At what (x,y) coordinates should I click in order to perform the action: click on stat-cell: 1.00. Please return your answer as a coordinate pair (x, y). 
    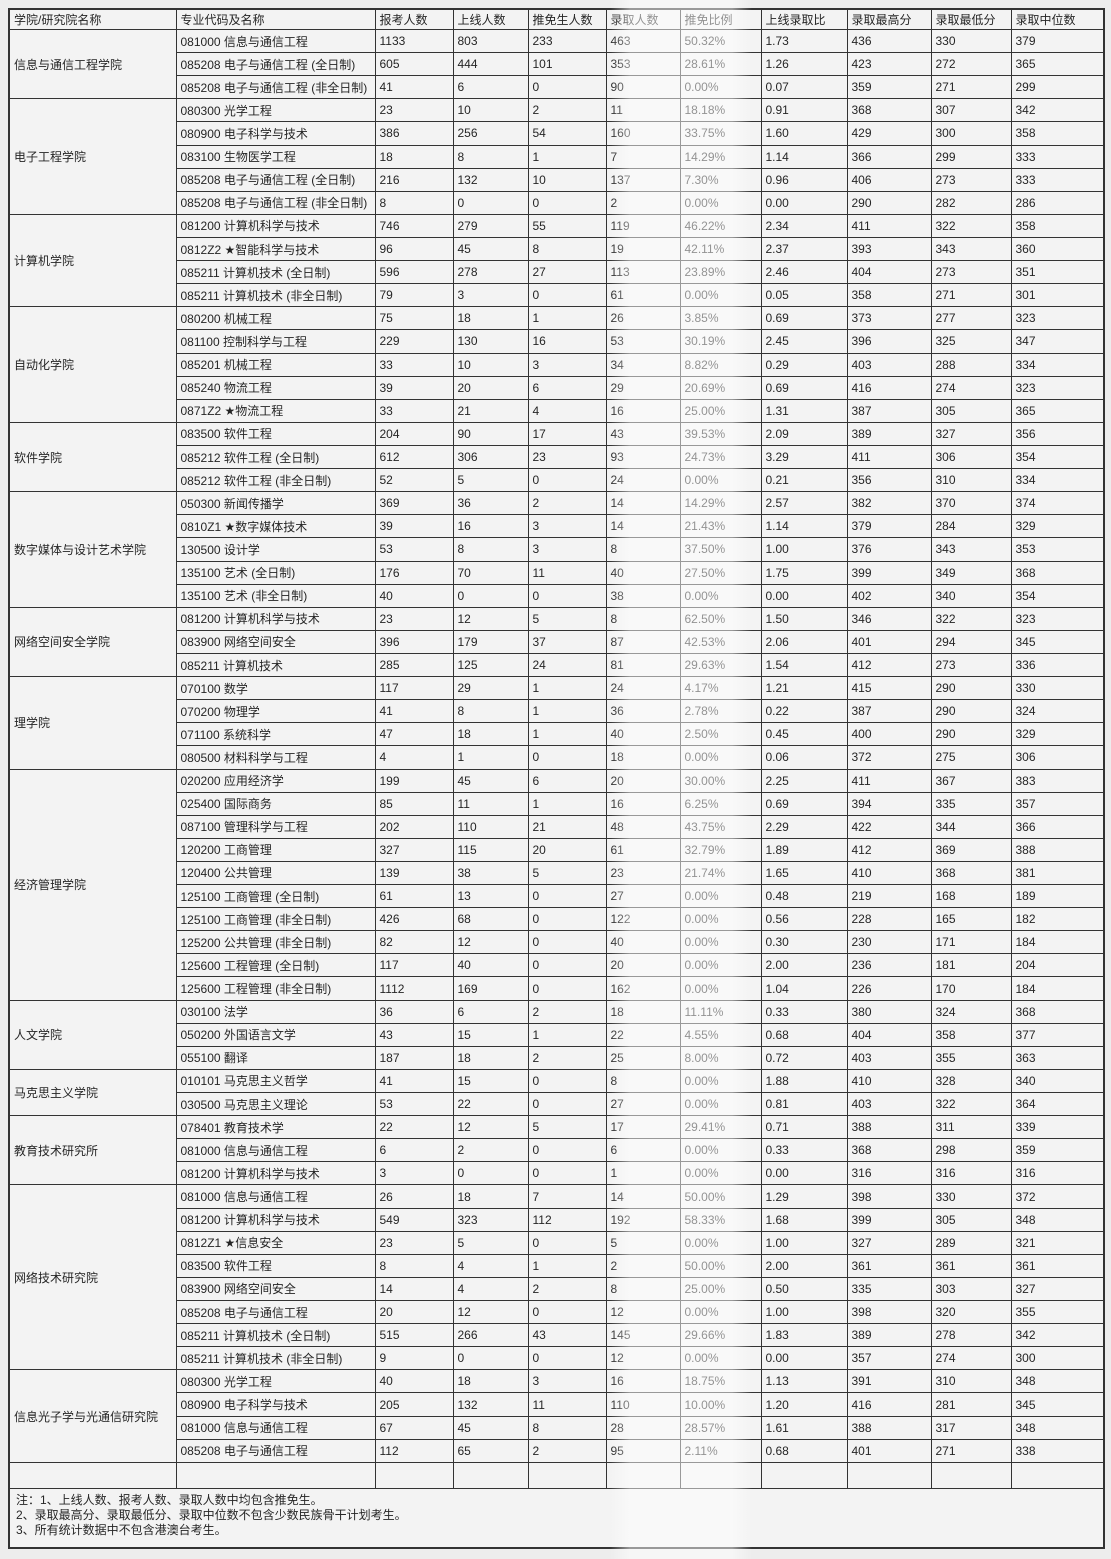
    Looking at the image, I should click on (804, 1242).